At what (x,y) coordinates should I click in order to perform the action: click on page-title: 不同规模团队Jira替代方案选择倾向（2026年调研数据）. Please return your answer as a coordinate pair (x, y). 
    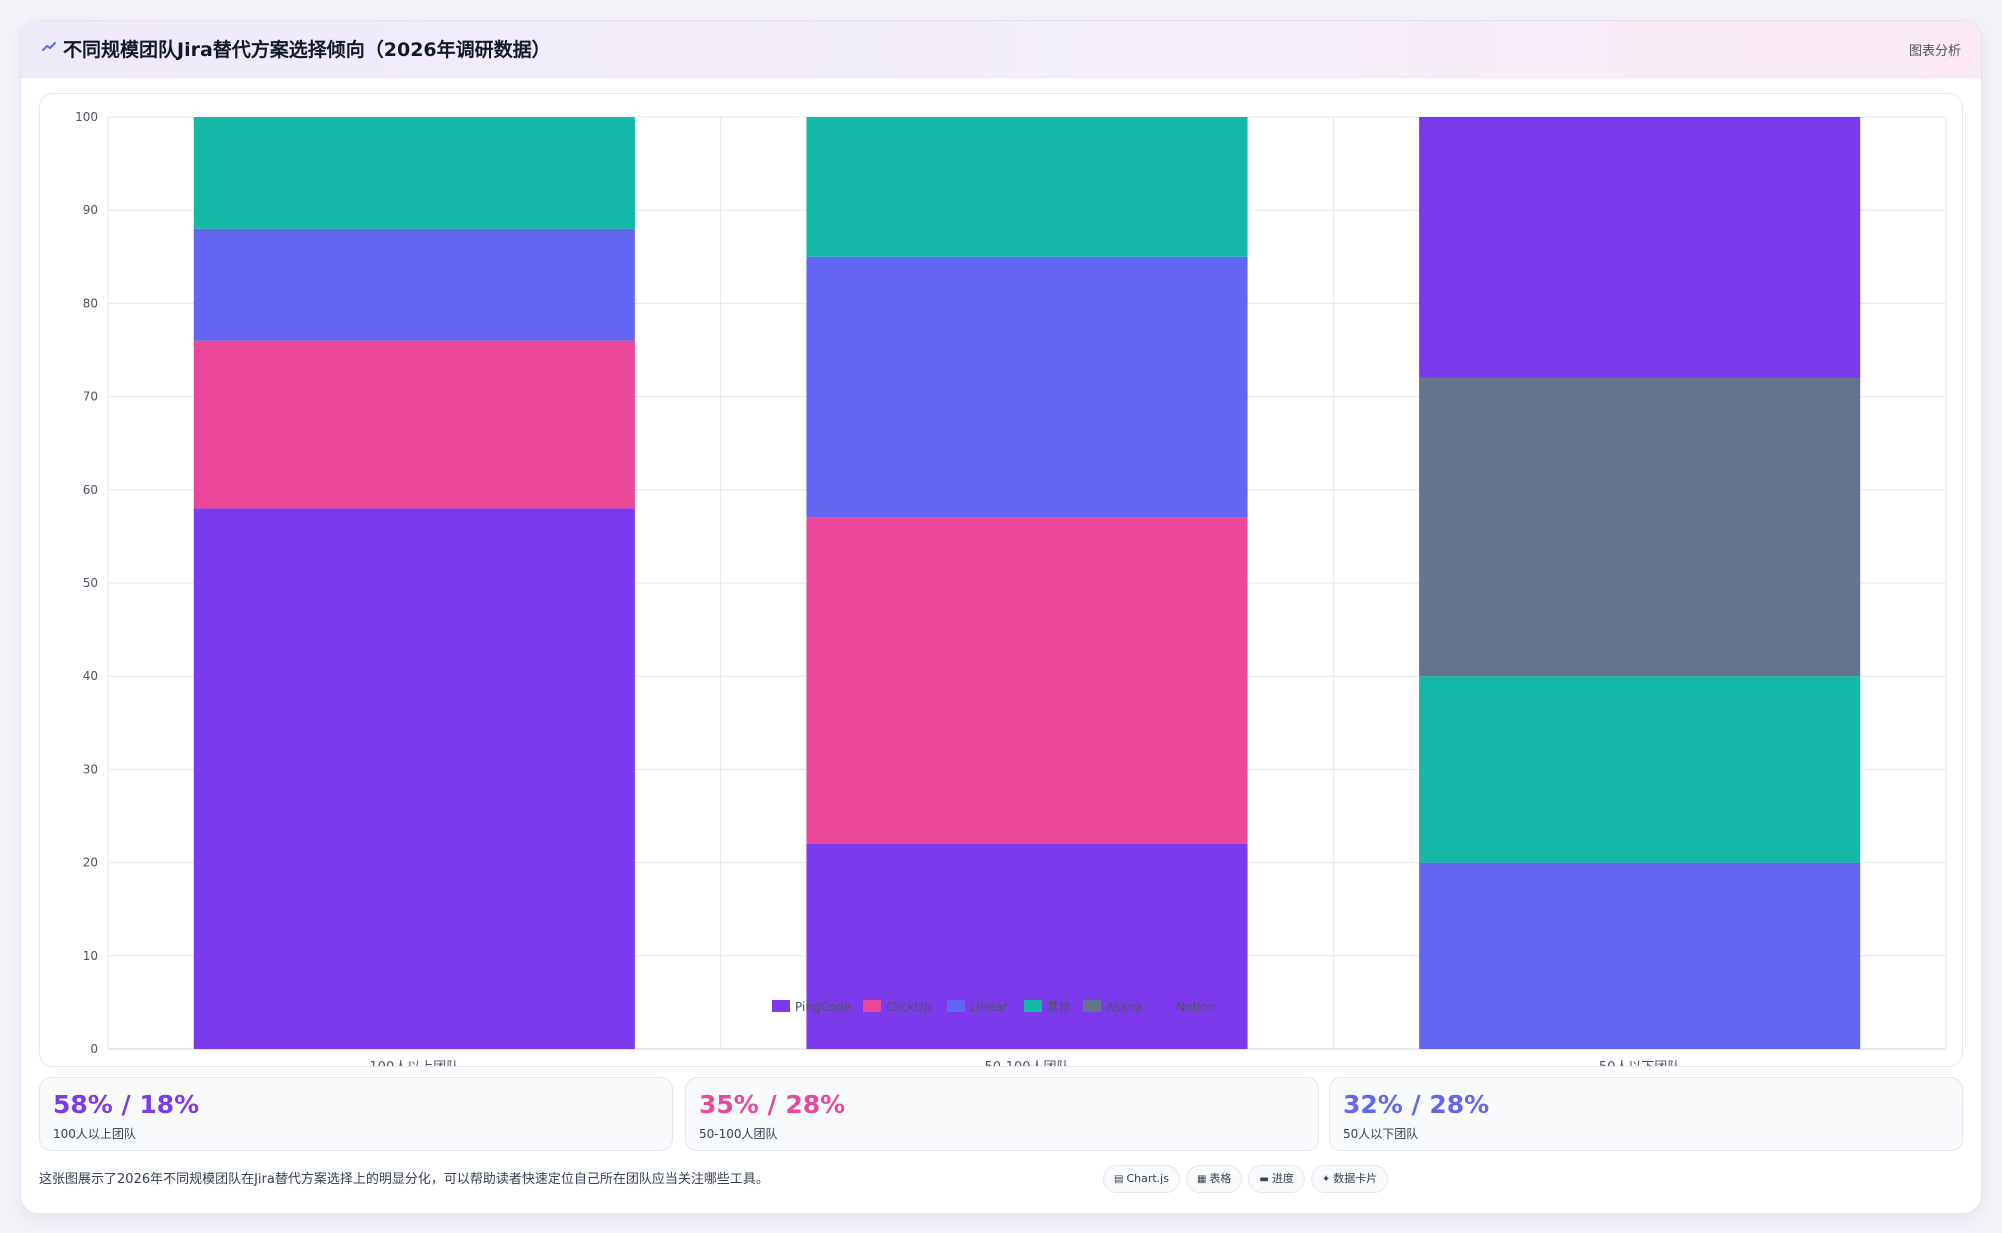
    Looking at the image, I should click on (307, 50).